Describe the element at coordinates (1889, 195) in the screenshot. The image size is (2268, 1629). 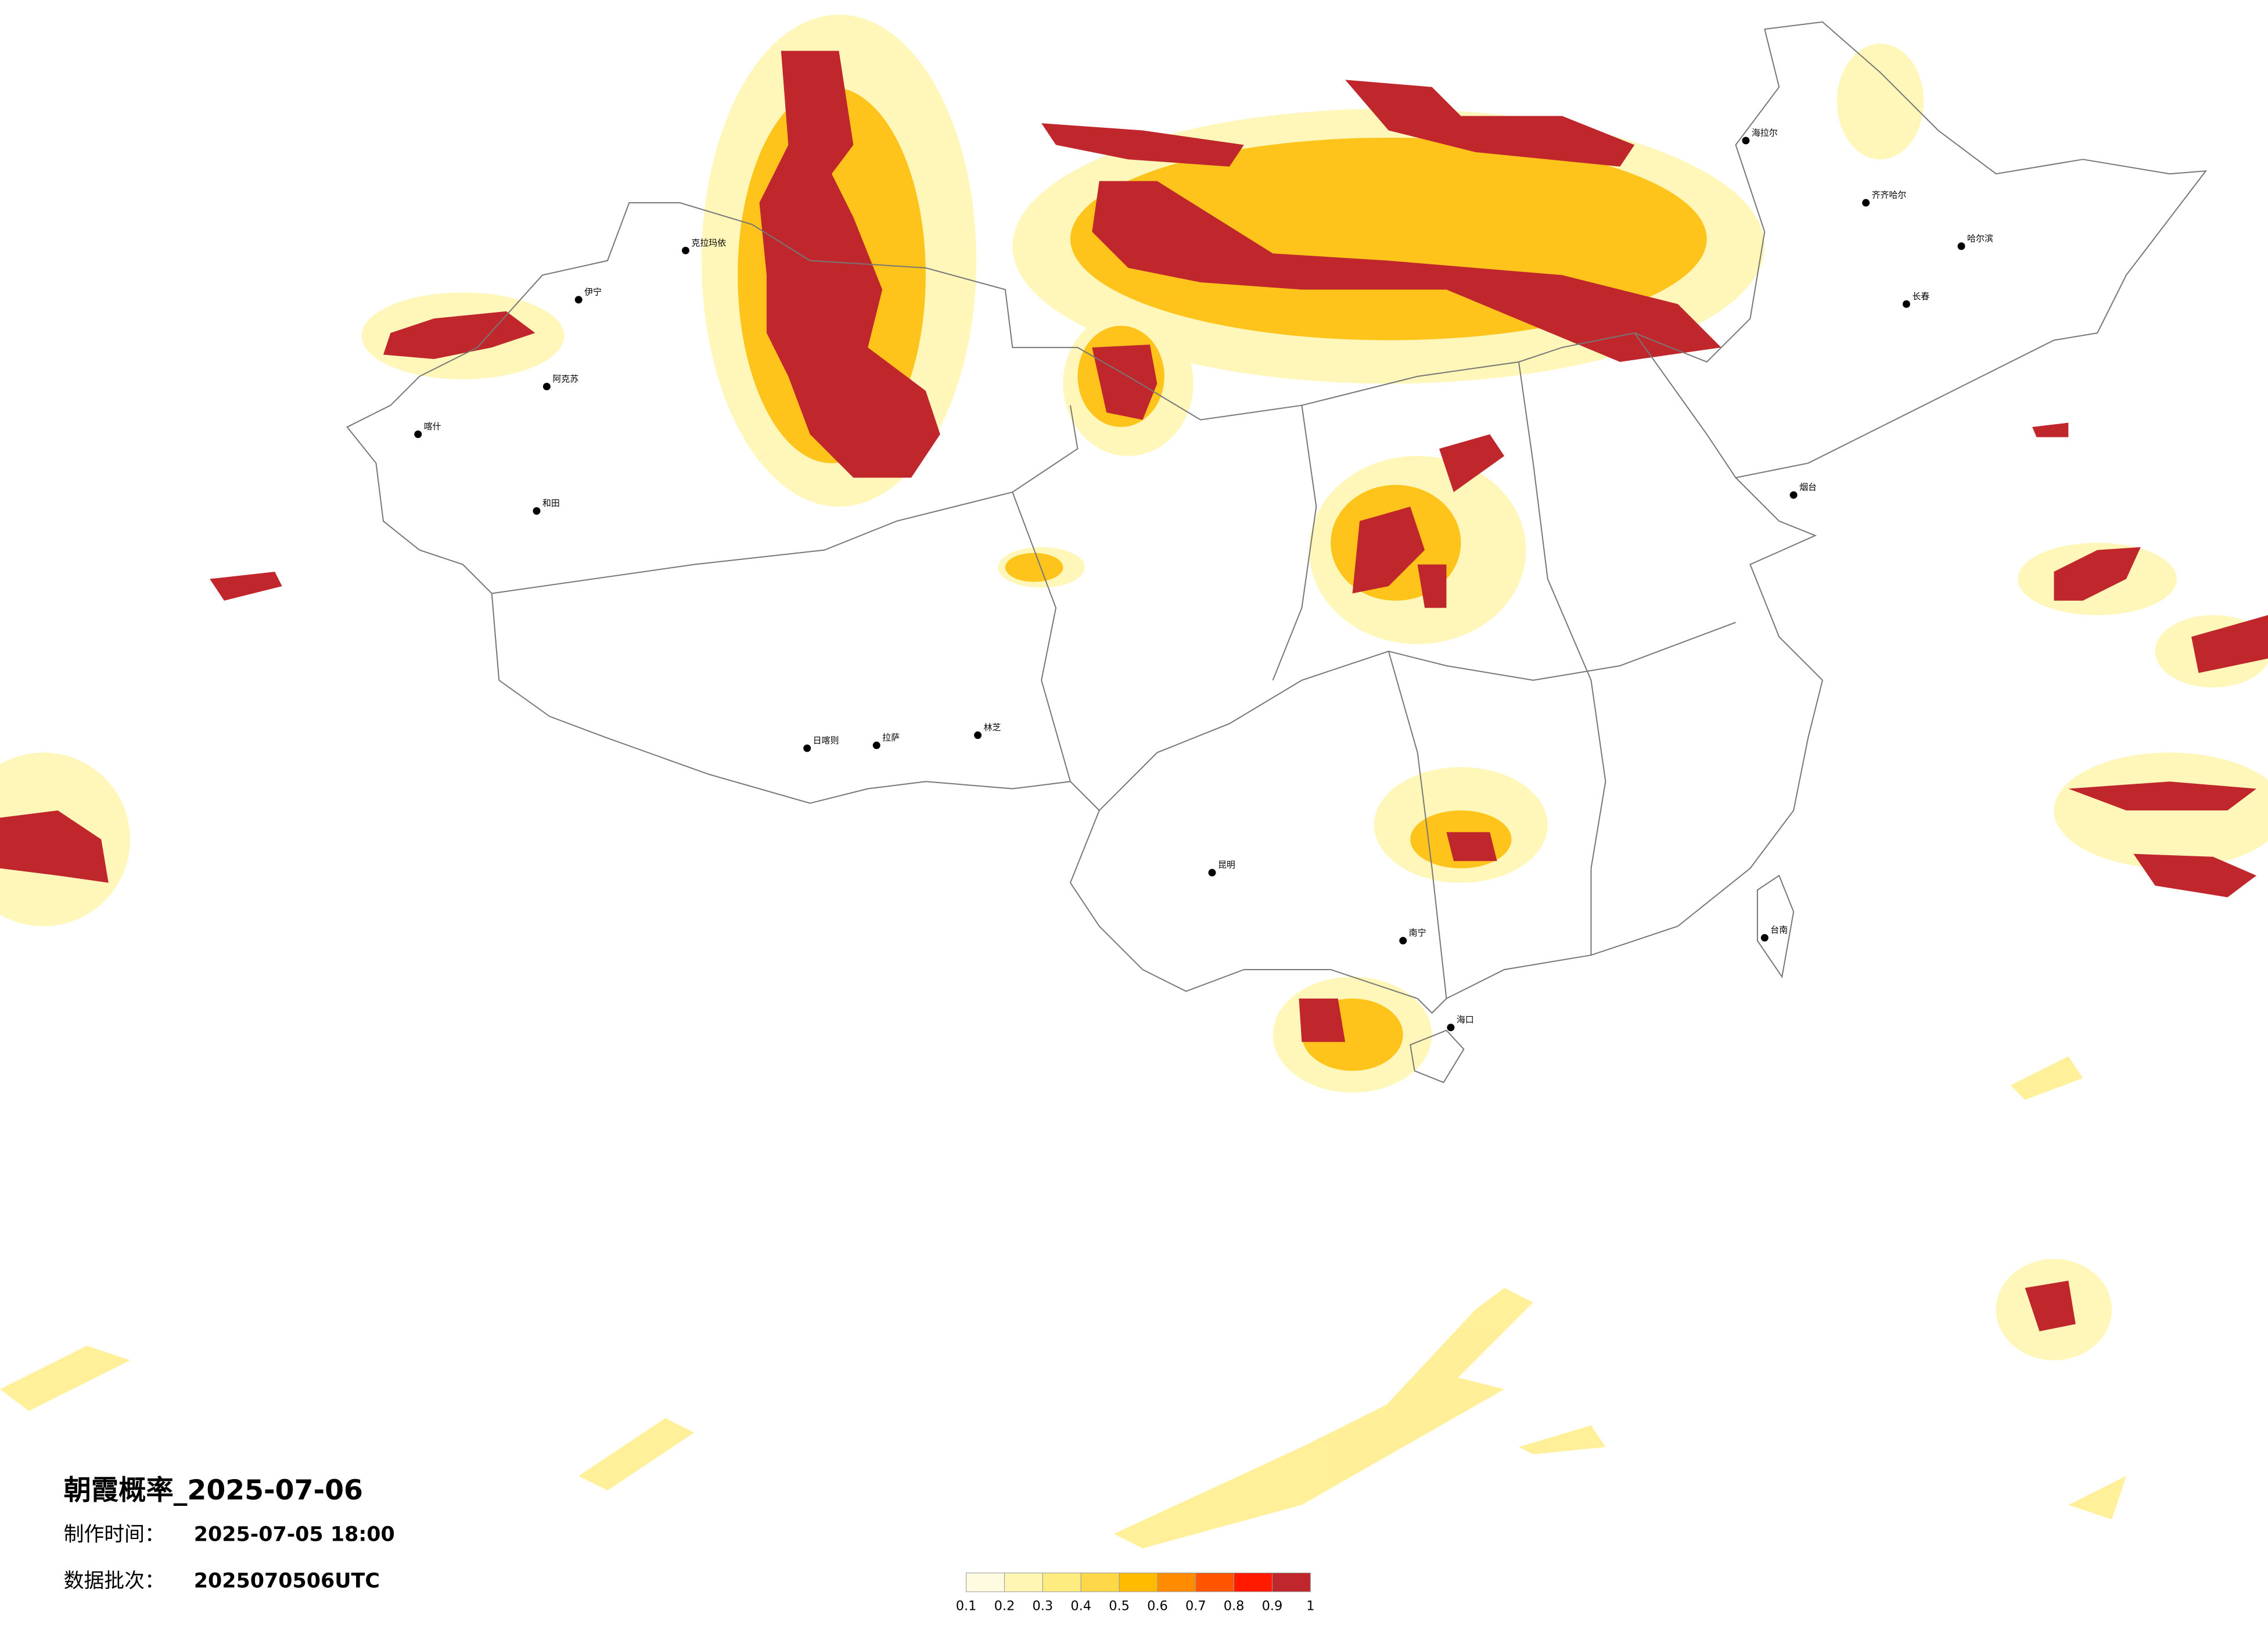
I see `city-label: 齐齐哈尔` at that location.